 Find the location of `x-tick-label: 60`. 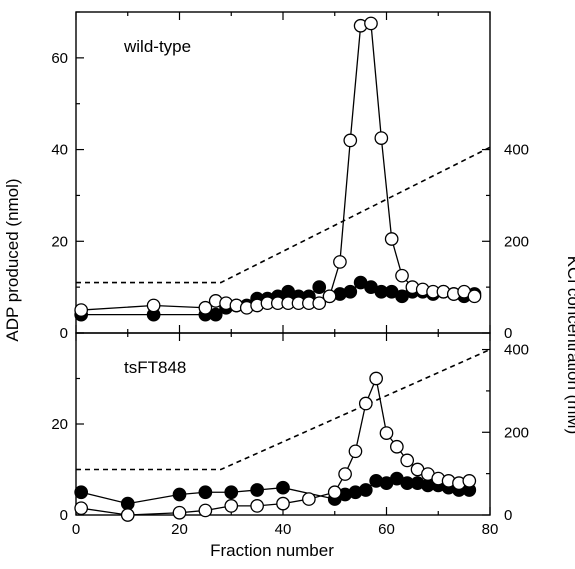

x-tick-label: 60 is located at coordinates (386, 529).